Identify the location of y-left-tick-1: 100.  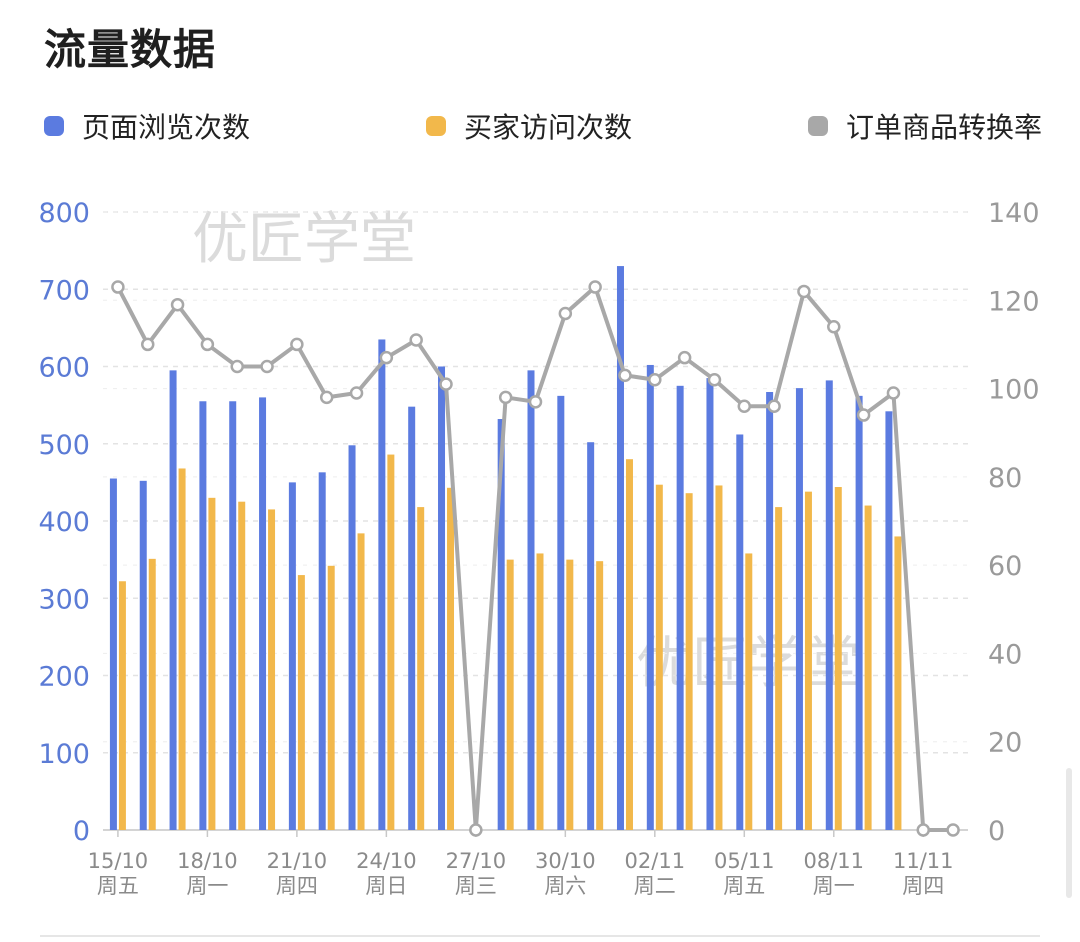
(64, 754).